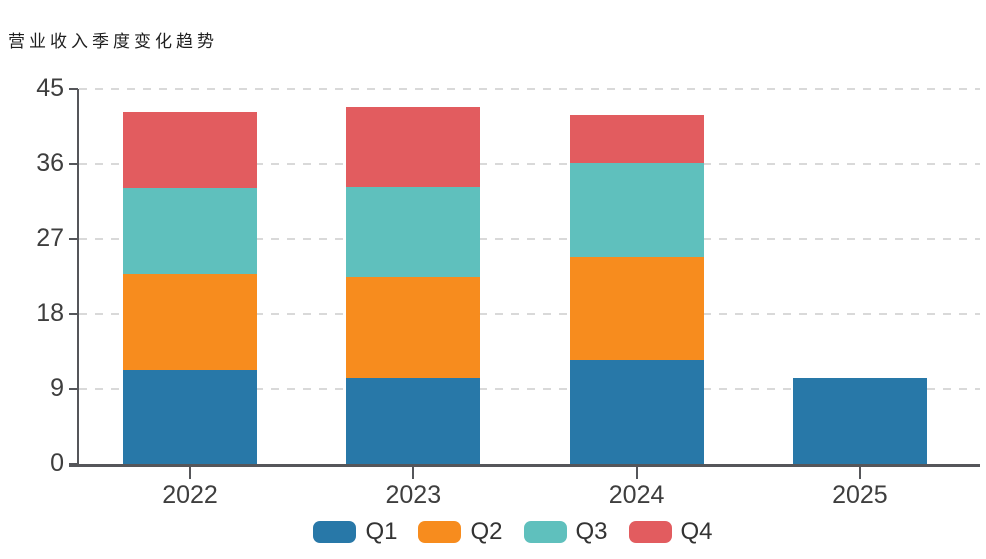 This screenshot has width=986, height=559. I want to click on bar-2023-q4-segment, so click(413, 147).